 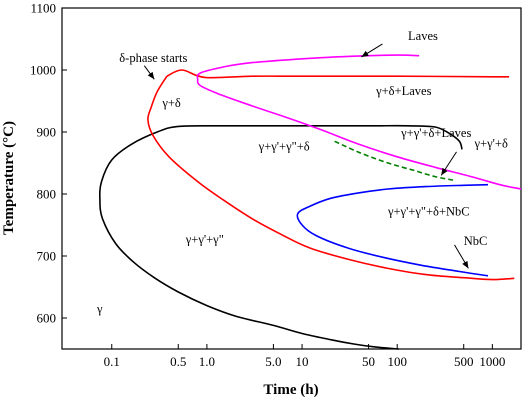 What do you see at coordinates (99, 309) in the screenshot?
I see `region-label: γ` at bounding box center [99, 309].